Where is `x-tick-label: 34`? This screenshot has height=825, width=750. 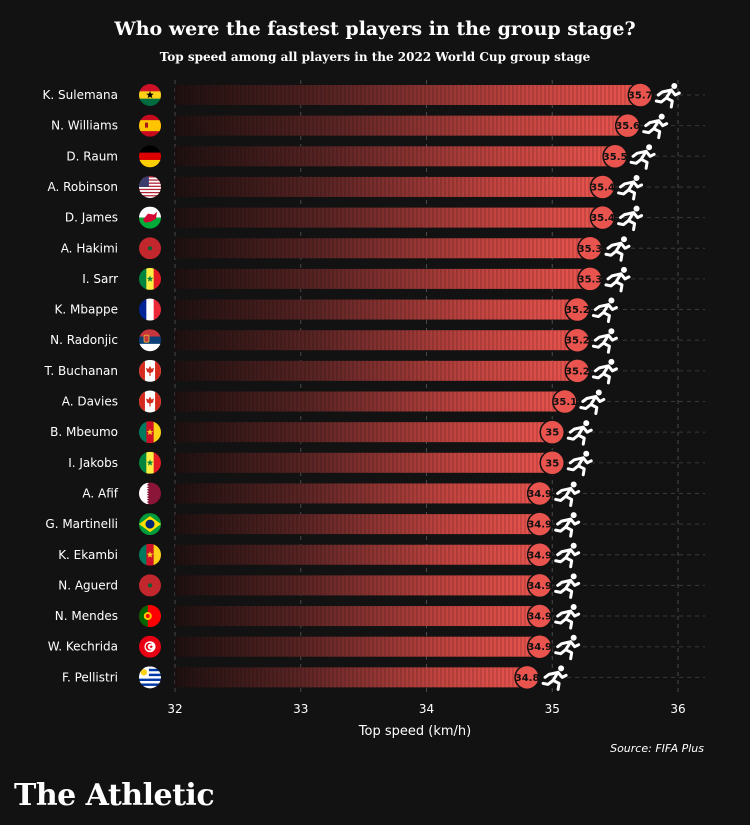
x-tick-label: 34 is located at coordinates (426, 709).